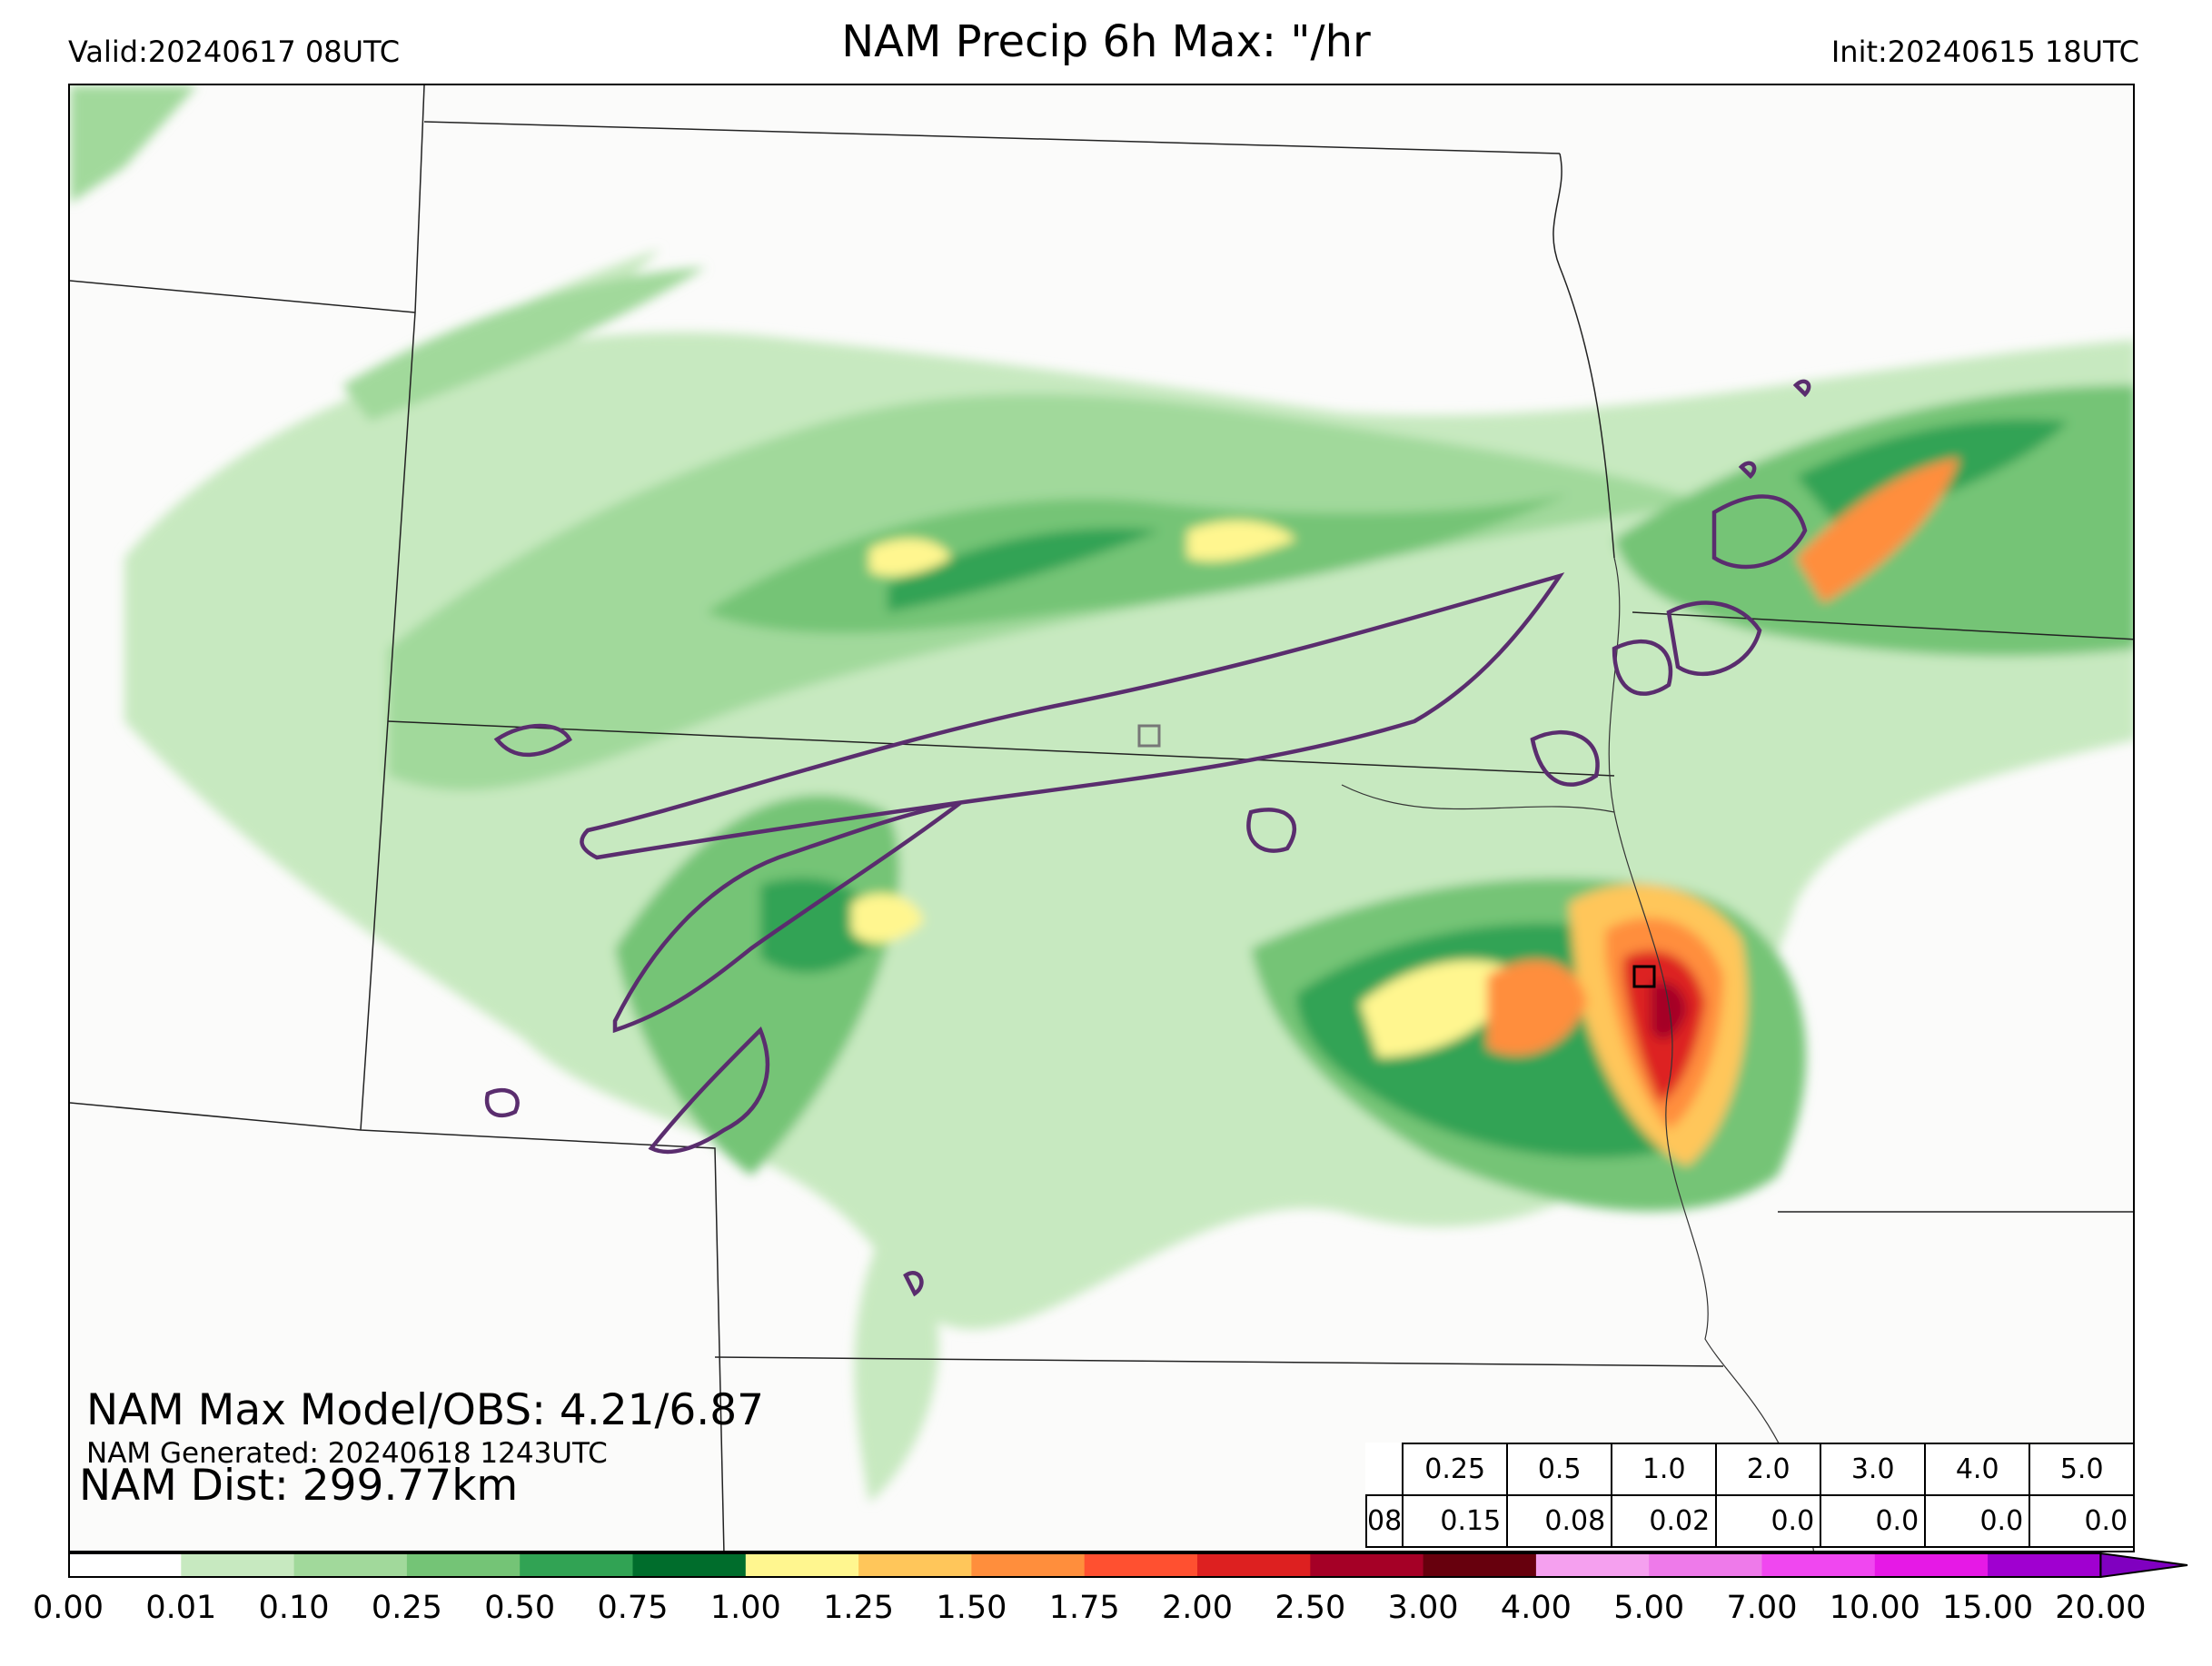  What do you see at coordinates (2143, 1565) in the screenshot?
I see `colorbar-extend-arrow` at bounding box center [2143, 1565].